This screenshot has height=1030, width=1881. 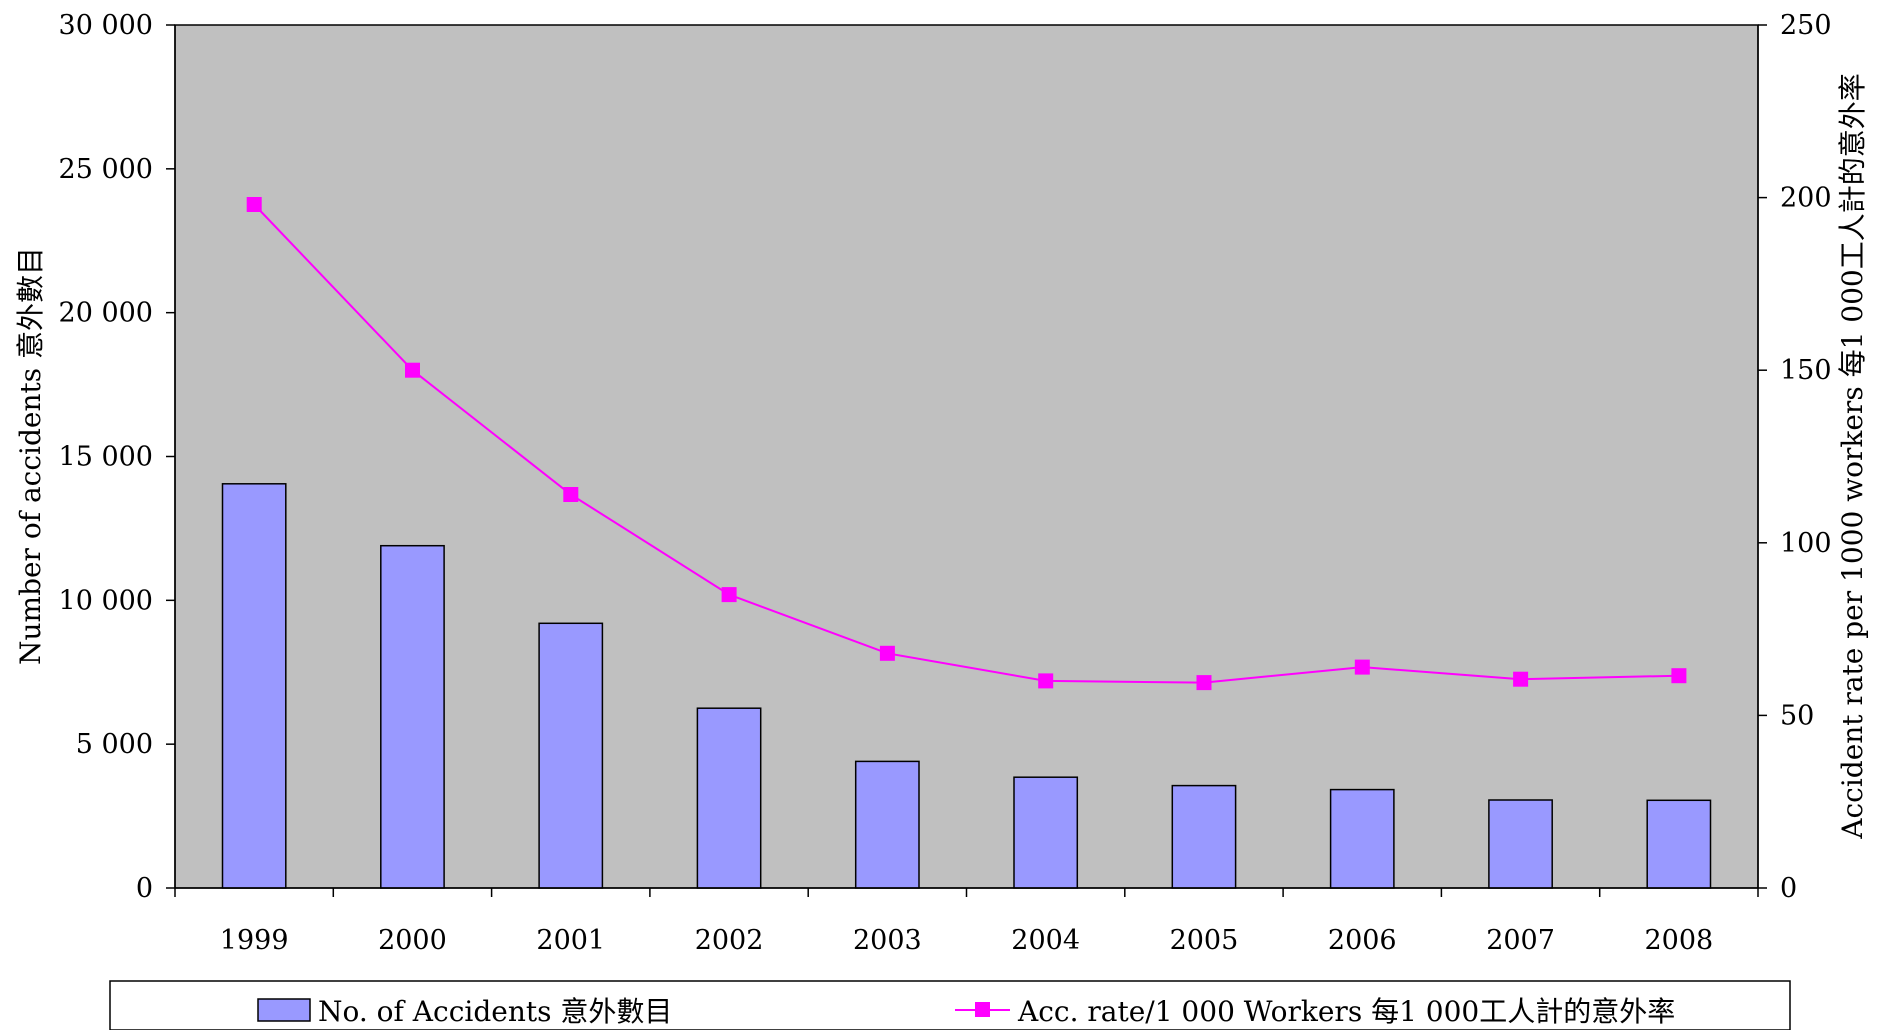 What do you see at coordinates (966, 922) in the screenshot?
I see `x-axis-ticks: 1999 2000 2001 2002 2003 2004 2005 2006 2007 2008` at bounding box center [966, 922].